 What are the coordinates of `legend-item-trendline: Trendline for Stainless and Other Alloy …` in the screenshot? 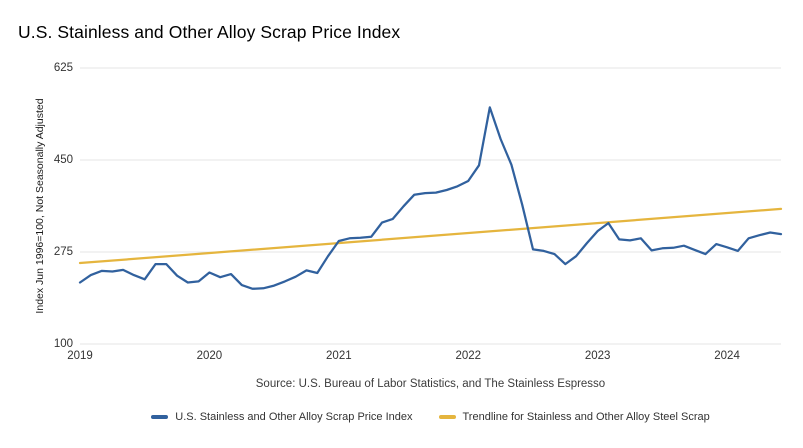 It's located at (574, 417).